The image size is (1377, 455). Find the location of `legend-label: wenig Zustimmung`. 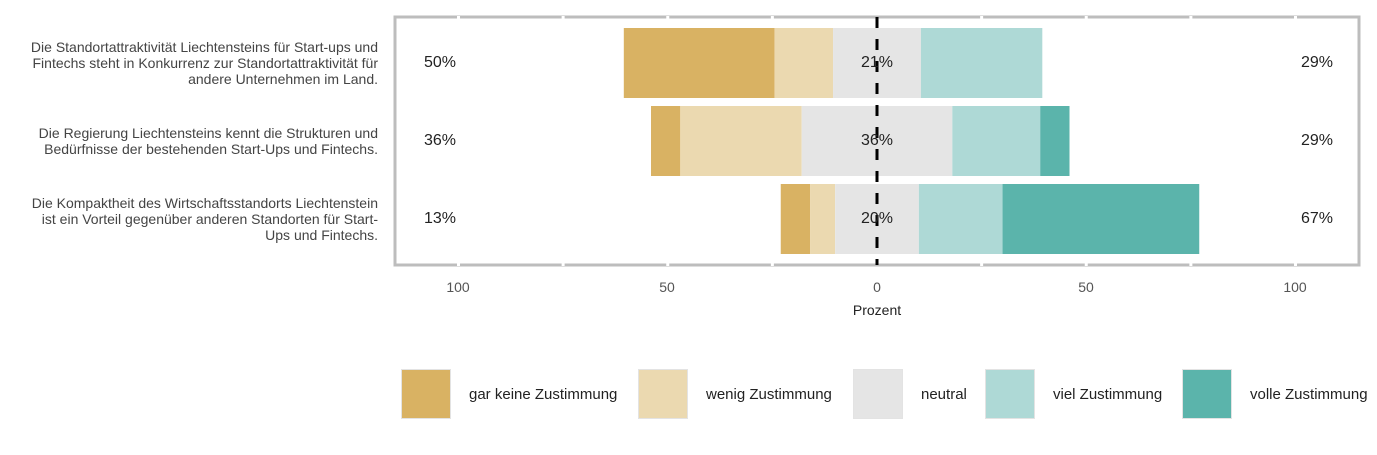

legend-label: wenig Zustimmung is located at coordinates (769, 394).